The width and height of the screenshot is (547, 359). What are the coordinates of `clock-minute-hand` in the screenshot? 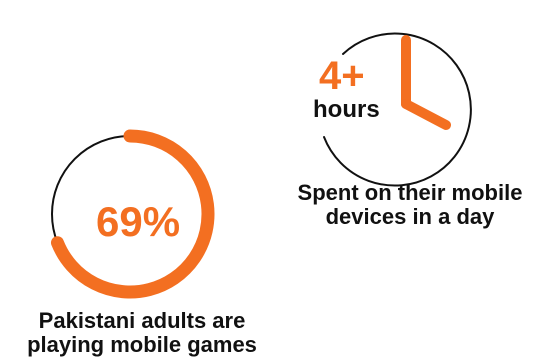 It's located at (426, 114).